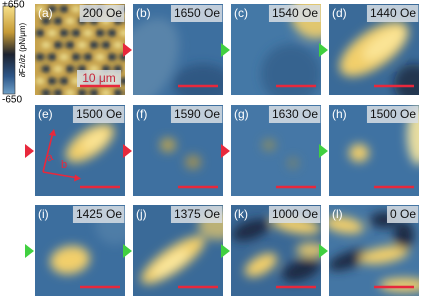 The height and width of the screenshot is (306, 436). I want to click on panel-label: (k), so click(241, 214).